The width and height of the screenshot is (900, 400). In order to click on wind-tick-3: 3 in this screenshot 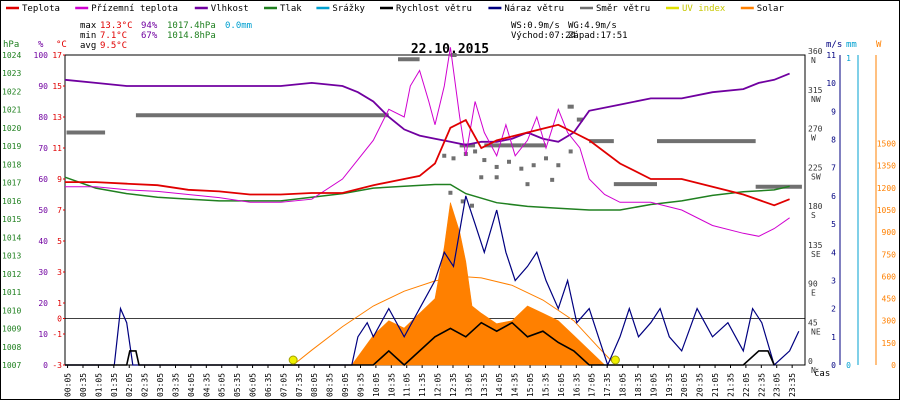, I will do `click(833, 280)`.